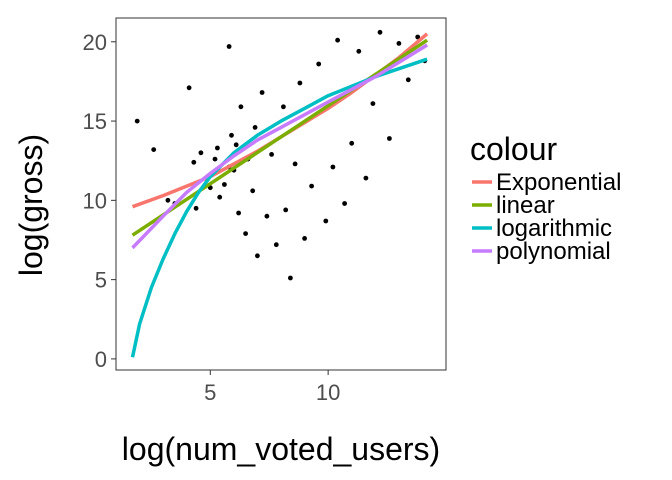  Describe the element at coordinates (272, 387) in the screenshot. I see `x-axis-ticks: 5 10` at that location.